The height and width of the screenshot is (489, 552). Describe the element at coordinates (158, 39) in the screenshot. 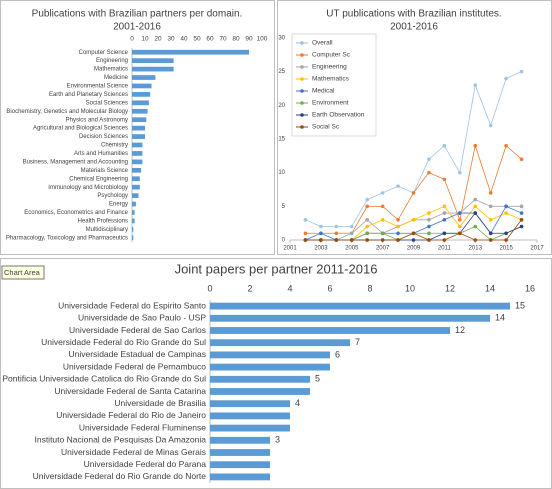

I see `x-tick-label: 20` at that location.